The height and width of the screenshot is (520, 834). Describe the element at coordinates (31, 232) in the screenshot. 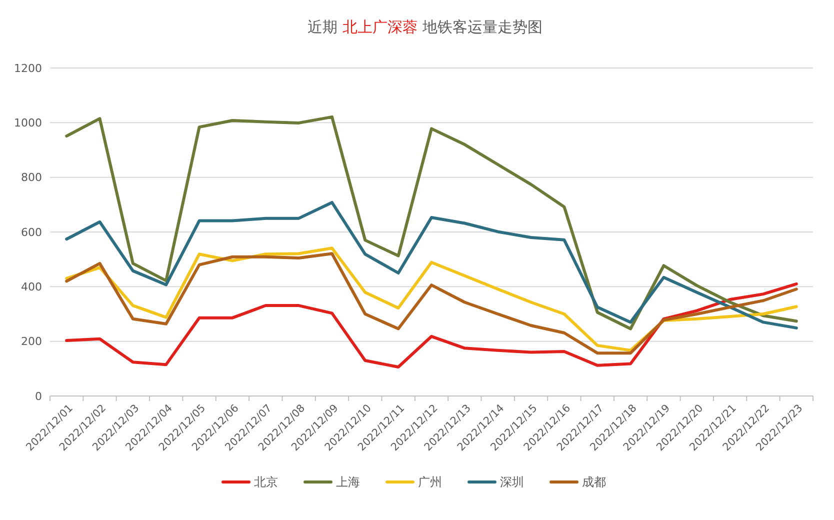

I see `y-tick-label: 600` at that location.